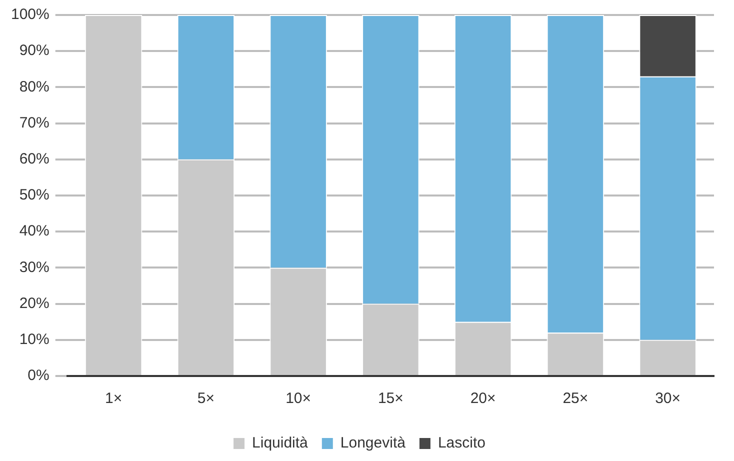 The width and height of the screenshot is (734, 461). What do you see at coordinates (113, 399) in the screenshot?
I see `x-tick-label: 1×` at bounding box center [113, 399].